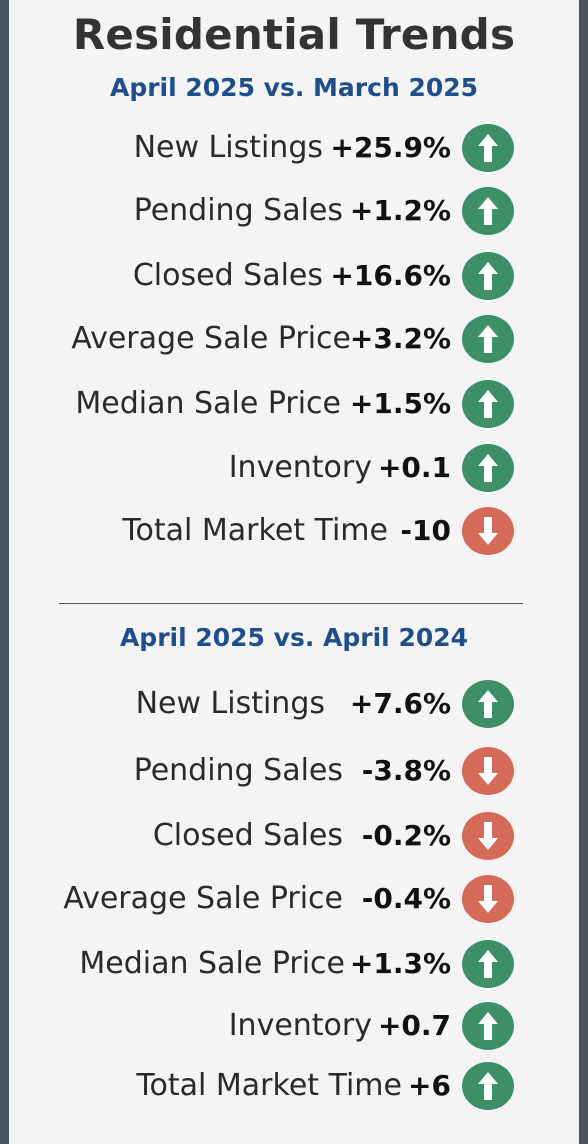  I want to click on trend-row: New Listings +25.9%, so click(294, 148).